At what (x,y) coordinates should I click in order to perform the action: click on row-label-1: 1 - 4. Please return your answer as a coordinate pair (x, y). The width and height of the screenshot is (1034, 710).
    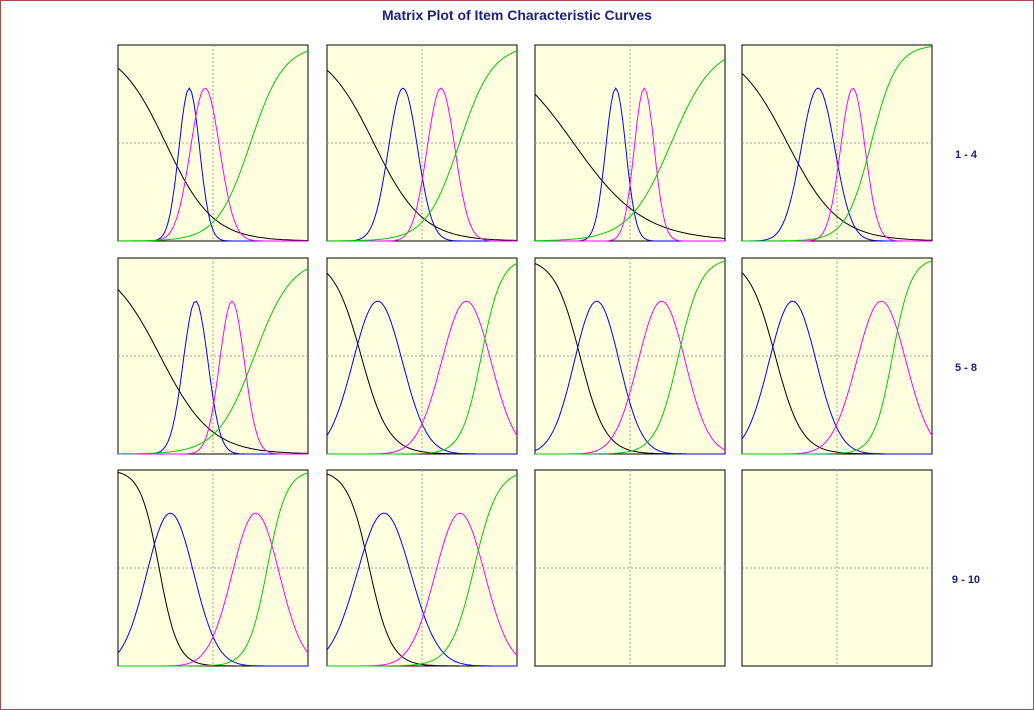
    Looking at the image, I should click on (966, 155).